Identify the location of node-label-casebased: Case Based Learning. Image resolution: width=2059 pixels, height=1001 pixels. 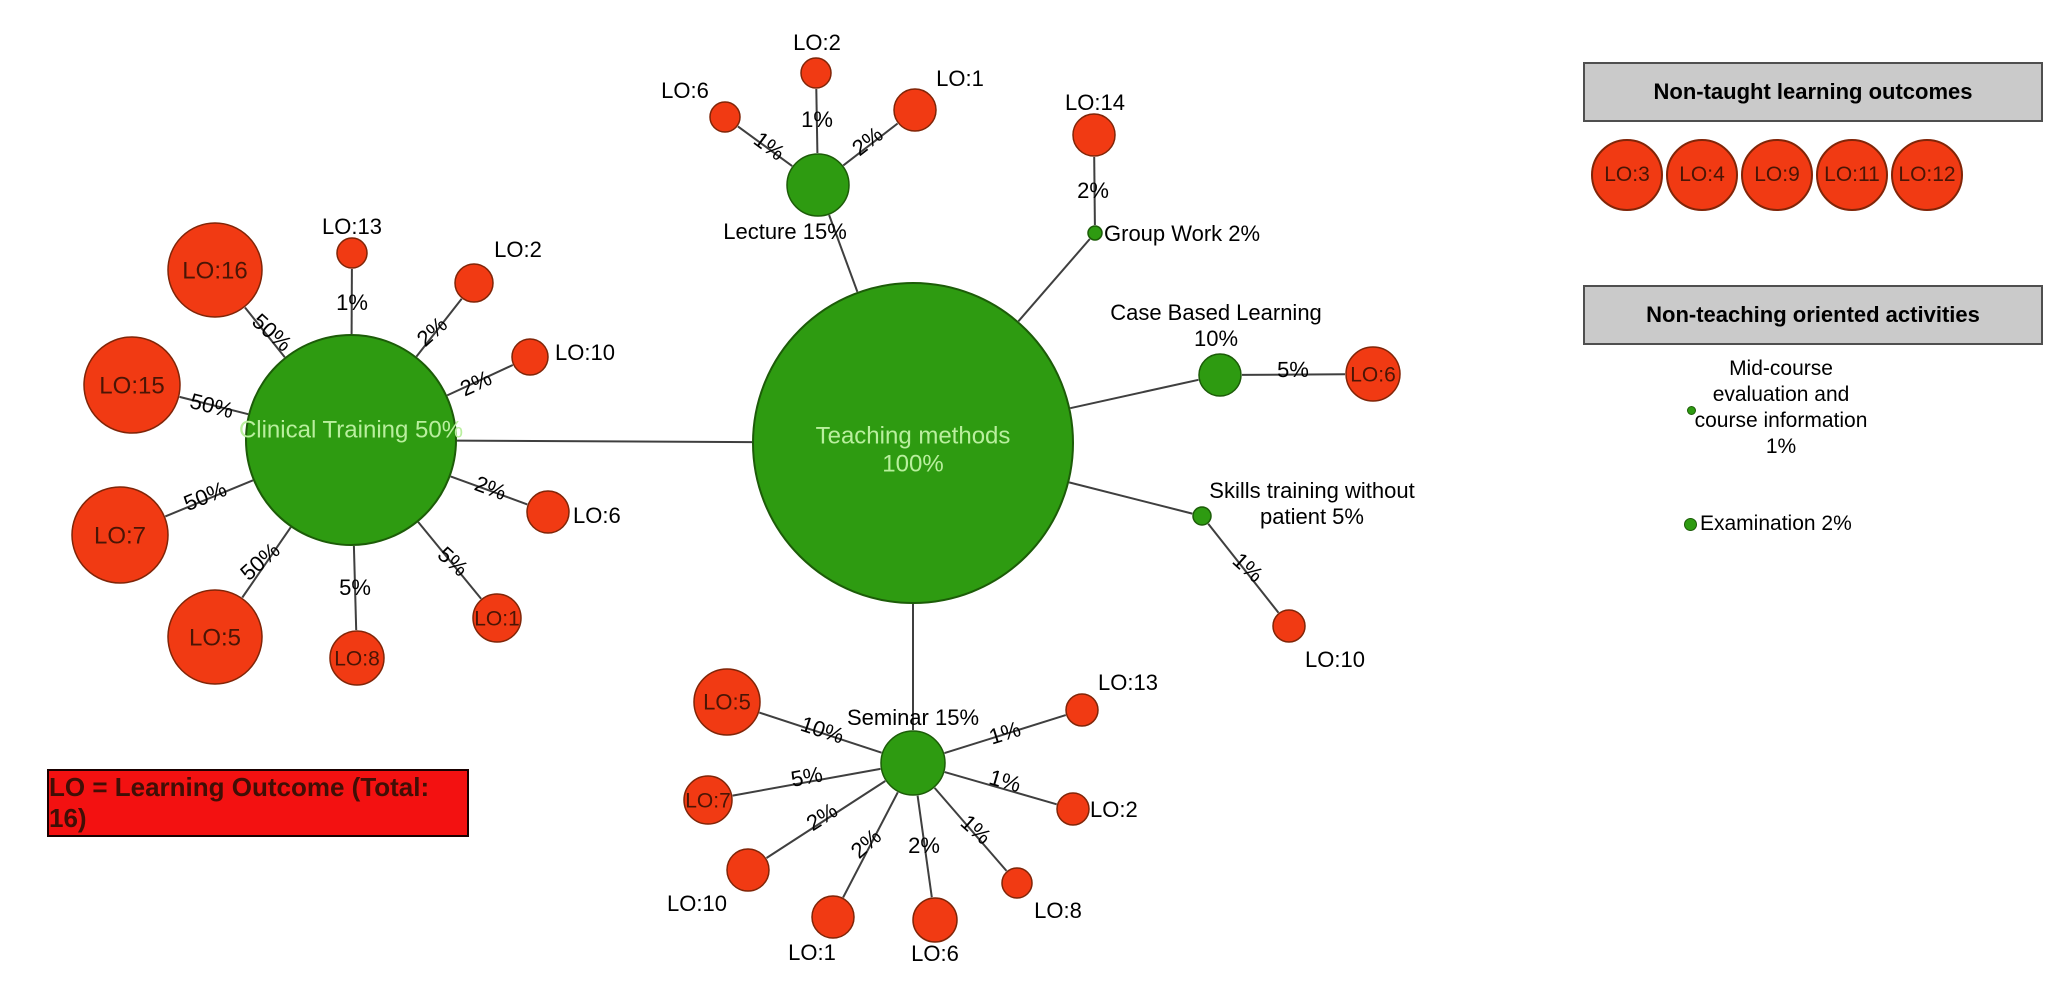
(1216, 312).